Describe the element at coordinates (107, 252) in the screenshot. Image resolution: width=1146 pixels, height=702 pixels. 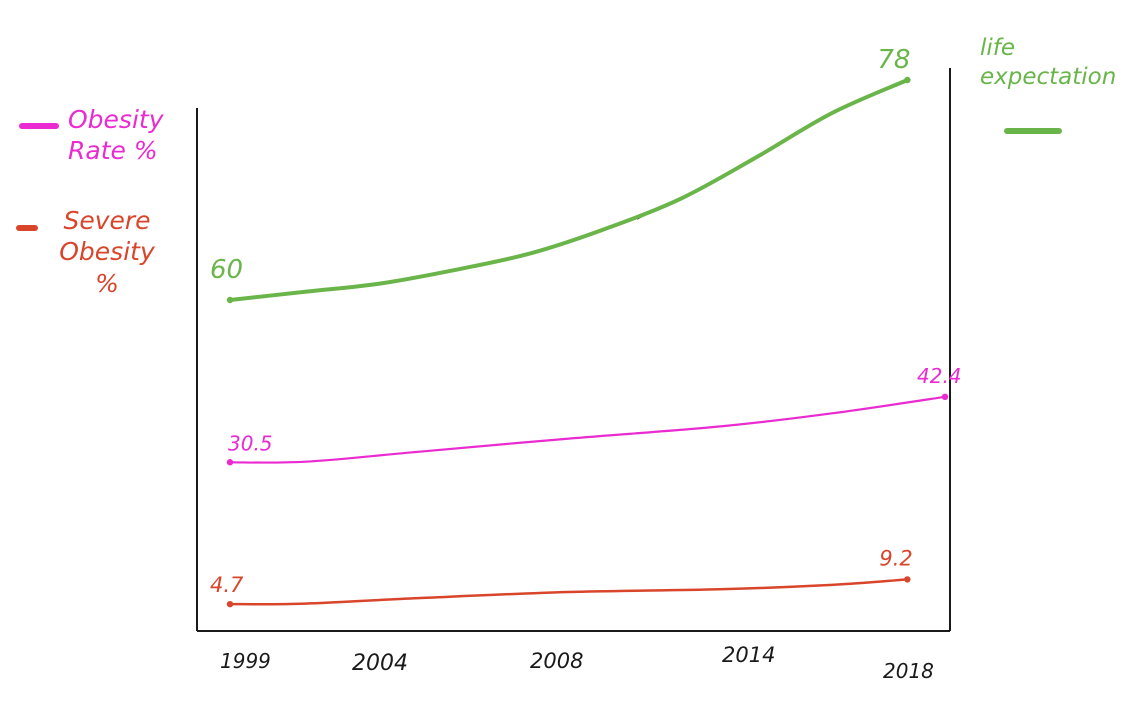
I see `legend-label-severe-obesity: Severe Obesity %` at that location.